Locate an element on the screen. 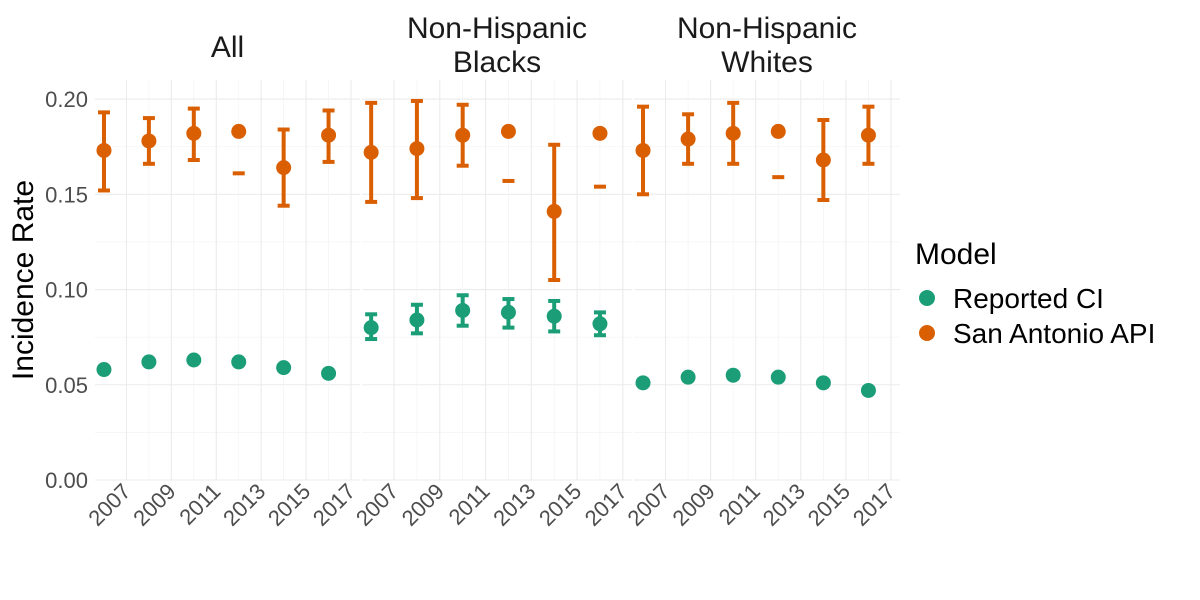 Image resolution: width=1200 pixels, height=600 pixels. legend: Model Reported CI San Antonio API is located at coordinates (1035, 293).